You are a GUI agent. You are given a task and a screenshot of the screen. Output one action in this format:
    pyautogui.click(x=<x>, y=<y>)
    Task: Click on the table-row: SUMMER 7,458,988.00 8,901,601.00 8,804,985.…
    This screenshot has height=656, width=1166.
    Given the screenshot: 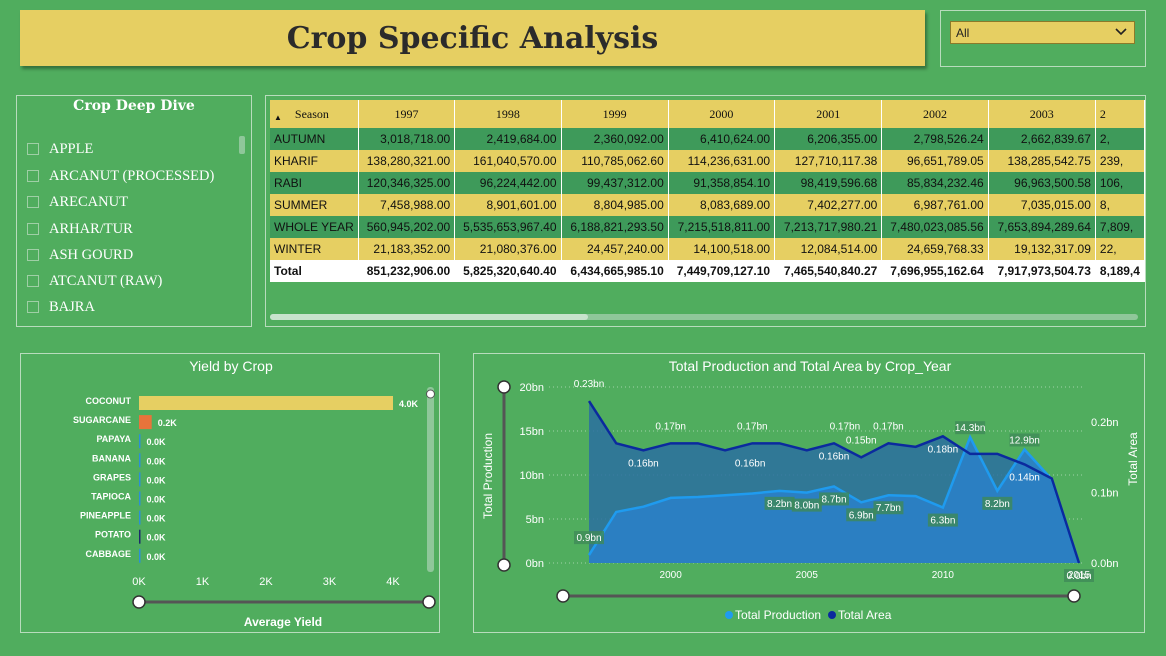 What is the action you would take?
    pyautogui.click(x=707, y=205)
    